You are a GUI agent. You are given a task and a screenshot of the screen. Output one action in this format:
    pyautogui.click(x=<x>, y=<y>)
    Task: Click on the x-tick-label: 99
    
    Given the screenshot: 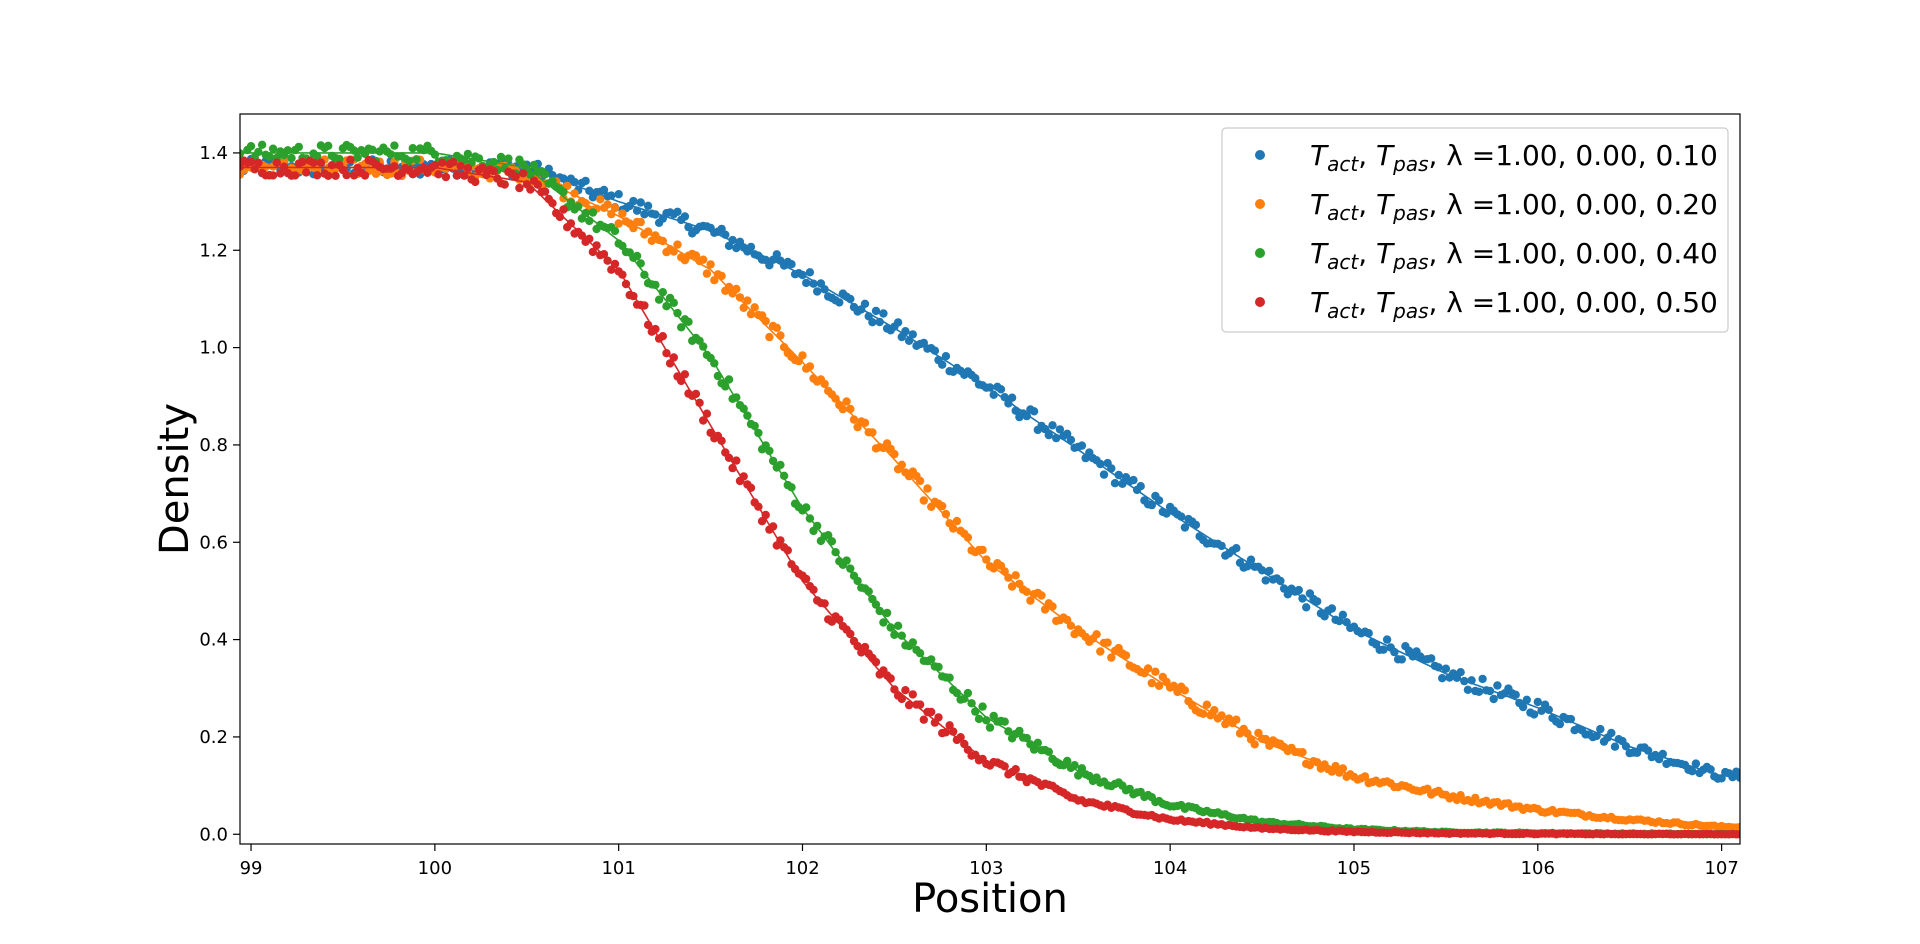 What is the action you would take?
    pyautogui.click(x=251, y=868)
    